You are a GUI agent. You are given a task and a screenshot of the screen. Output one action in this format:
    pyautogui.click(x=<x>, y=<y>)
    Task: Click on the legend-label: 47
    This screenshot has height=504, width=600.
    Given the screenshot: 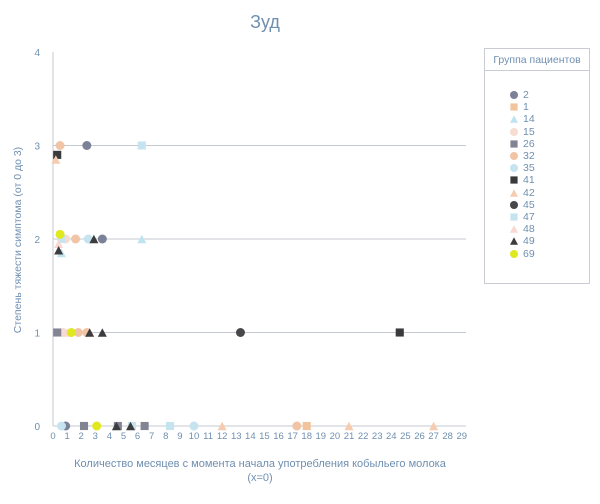 What is the action you would take?
    pyautogui.click(x=529, y=216)
    